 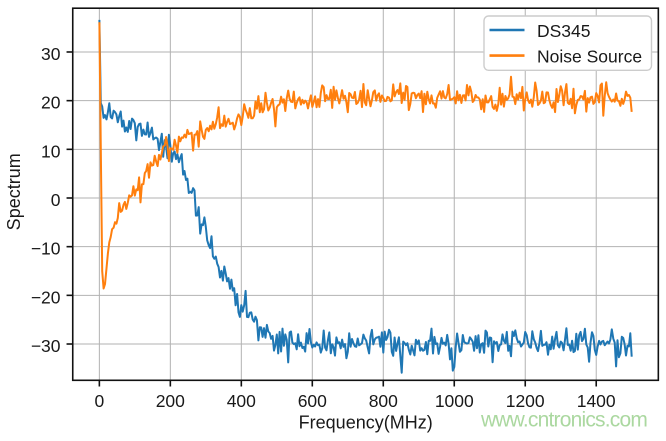 What do you see at coordinates (46, 297) in the screenshot?
I see `svg-text: −20` at bounding box center [46, 297].